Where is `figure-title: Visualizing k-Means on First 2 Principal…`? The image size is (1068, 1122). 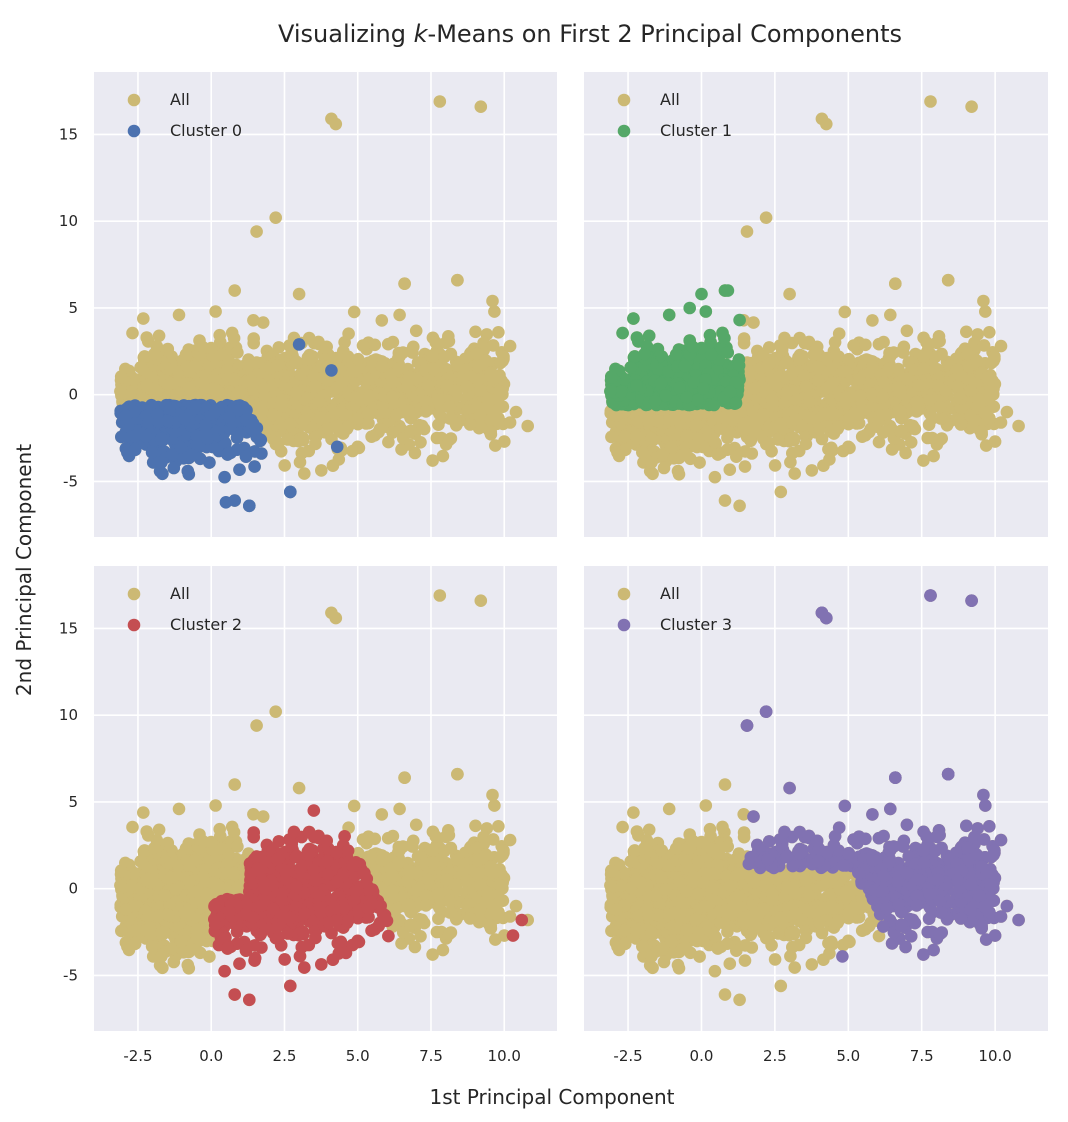 figure-title: Visualizing k-Means on First 2 Principal… is located at coordinates (590, 34).